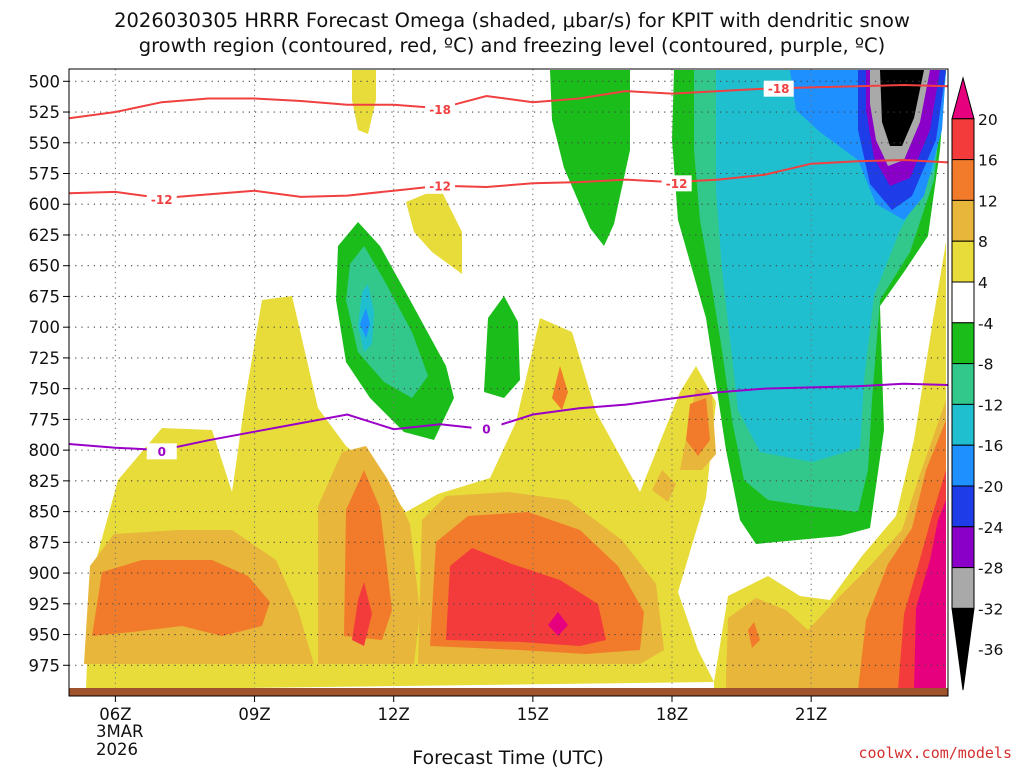  Describe the element at coordinates (45, 542) in the screenshot. I see `y-tick-label-875: 875` at that location.